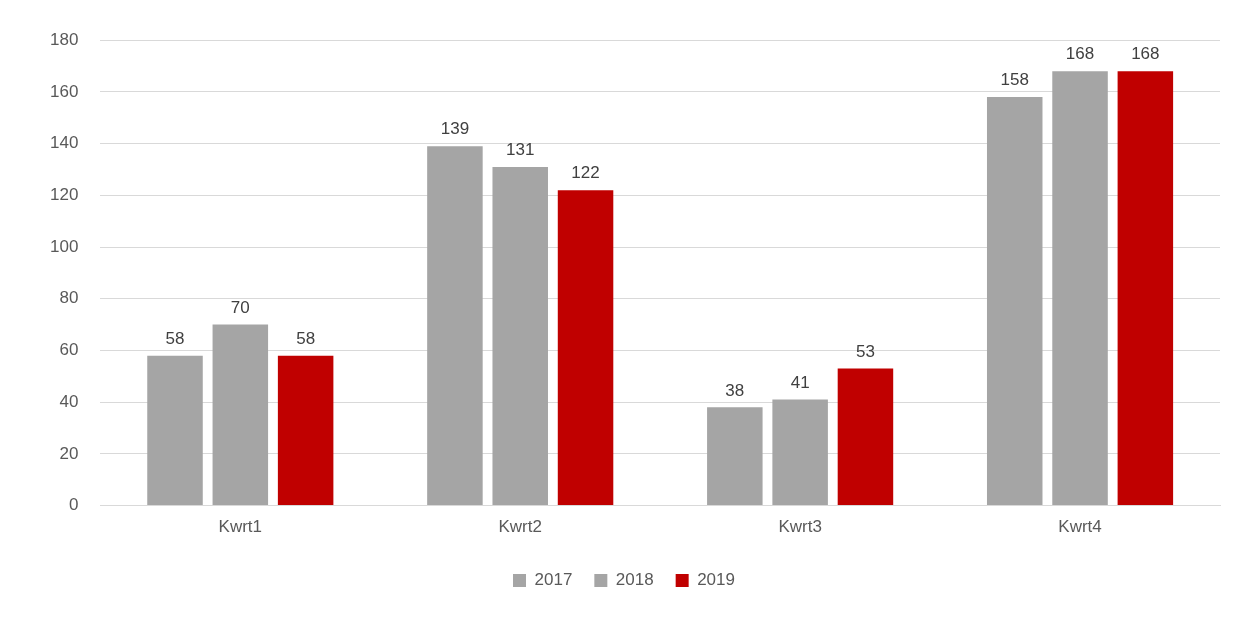 This screenshot has width=1238, height=617. Describe the element at coordinates (69, 401) in the screenshot. I see `y-tick-label: 40` at that location.